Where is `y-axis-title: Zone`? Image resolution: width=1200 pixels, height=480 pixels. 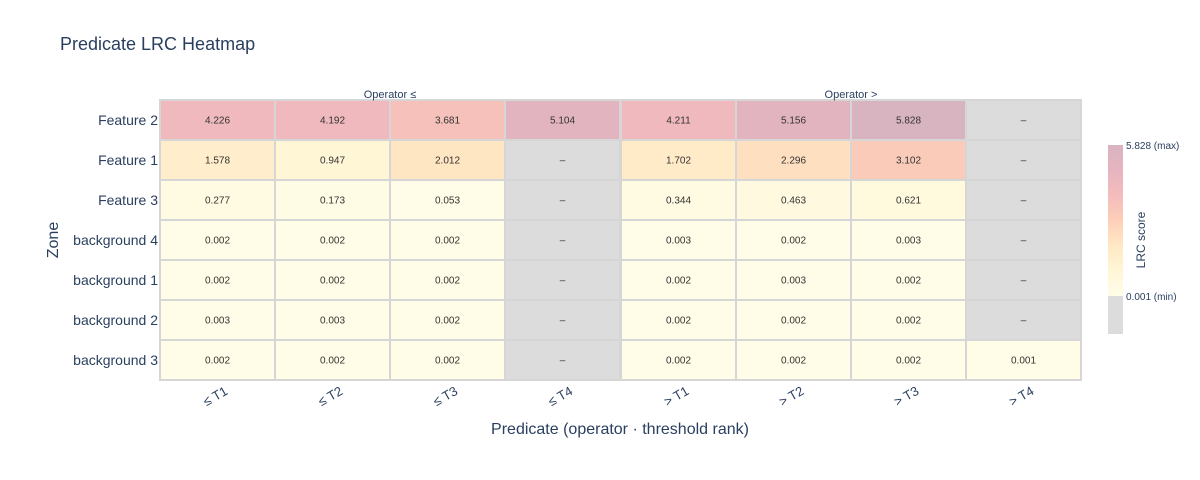
y-axis-title: Zone is located at coordinates (53, 240).